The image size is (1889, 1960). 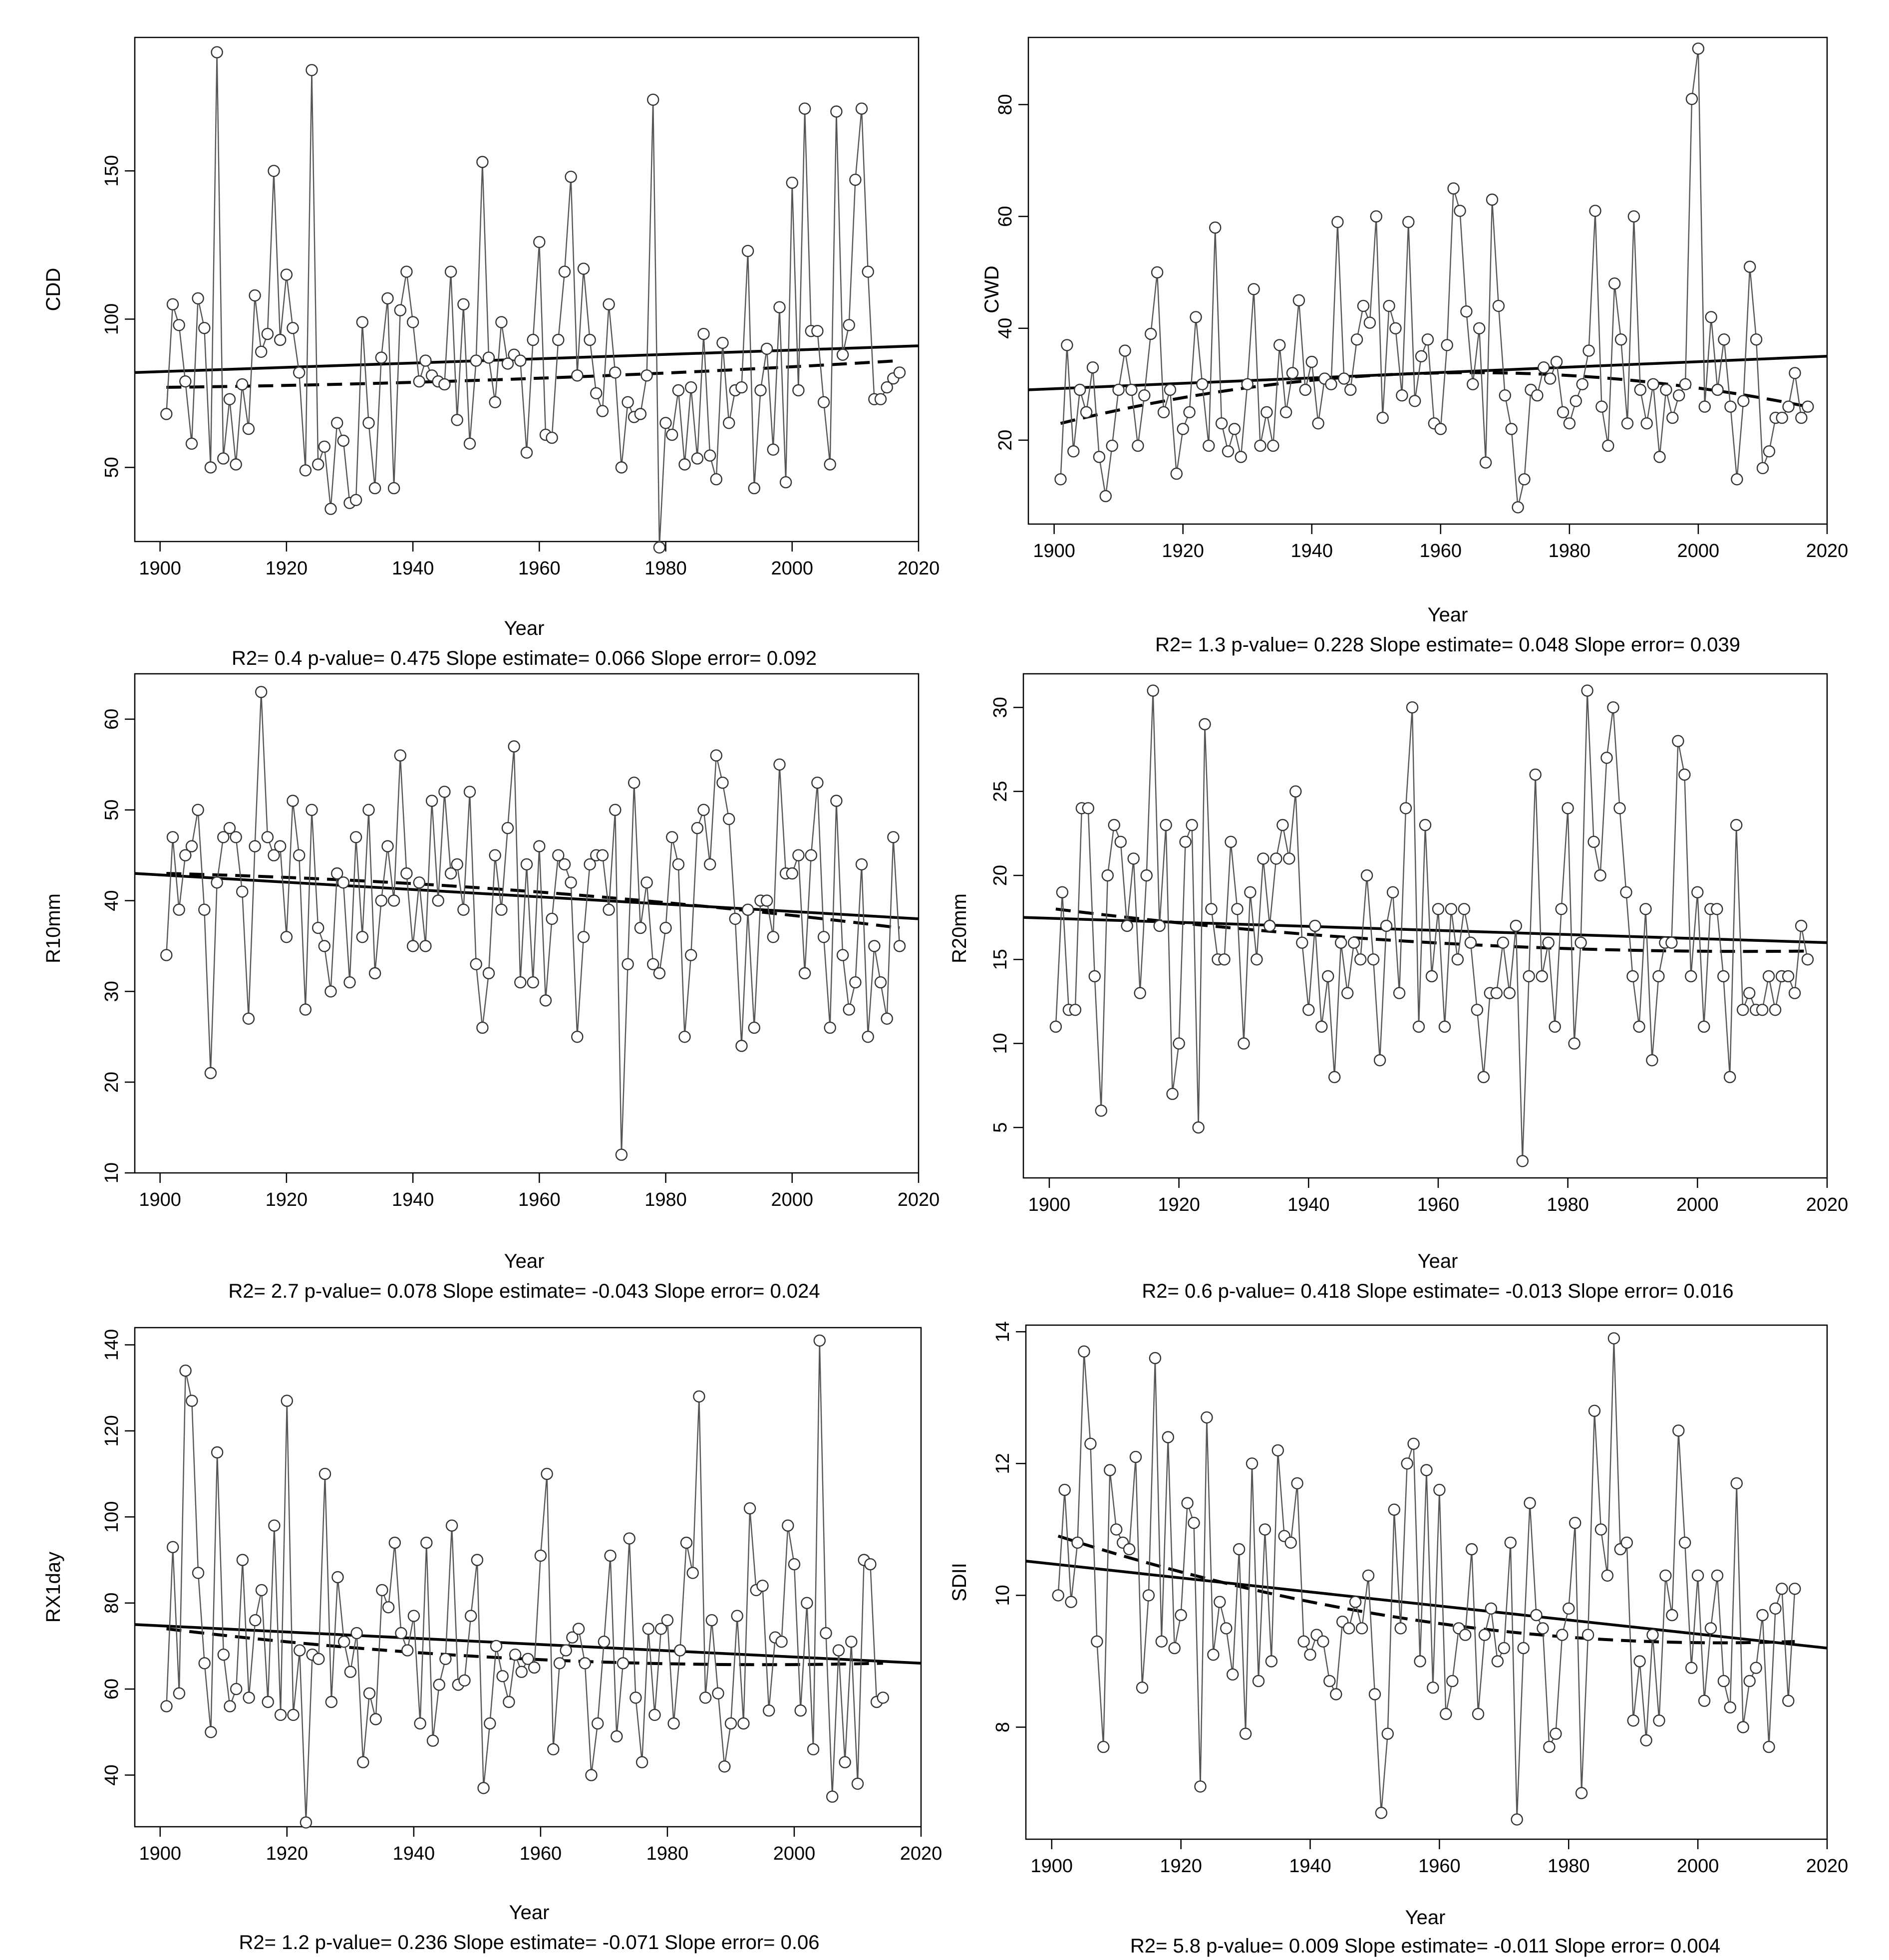 What do you see at coordinates (524, 1261) in the screenshot?
I see `panel-r10mm-xlabel: Year` at bounding box center [524, 1261].